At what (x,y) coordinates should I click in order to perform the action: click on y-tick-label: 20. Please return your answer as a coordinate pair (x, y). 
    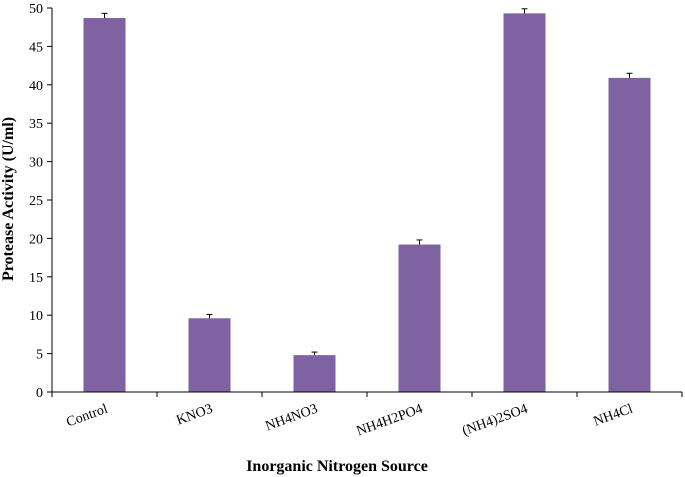
    Looking at the image, I should click on (36, 239).